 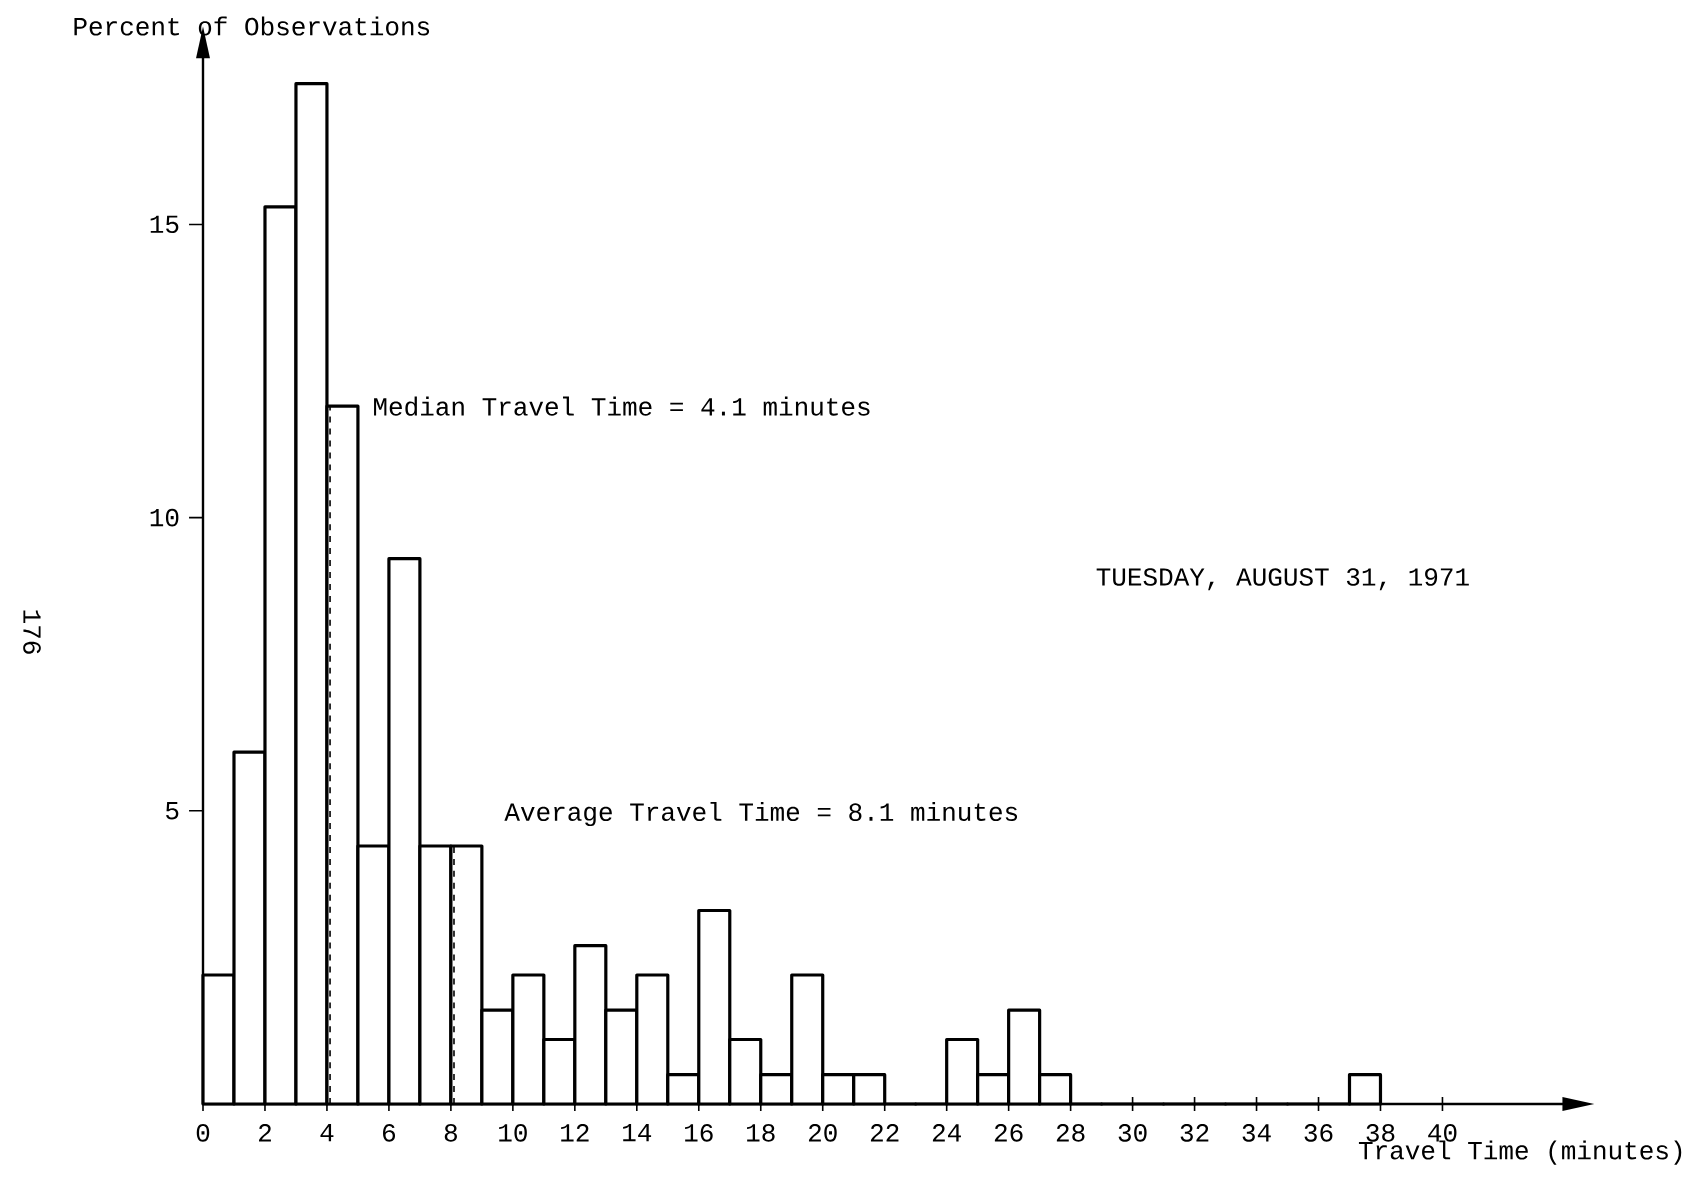 What do you see at coordinates (513, 1133) in the screenshot?
I see `x-tick-label: 10` at bounding box center [513, 1133].